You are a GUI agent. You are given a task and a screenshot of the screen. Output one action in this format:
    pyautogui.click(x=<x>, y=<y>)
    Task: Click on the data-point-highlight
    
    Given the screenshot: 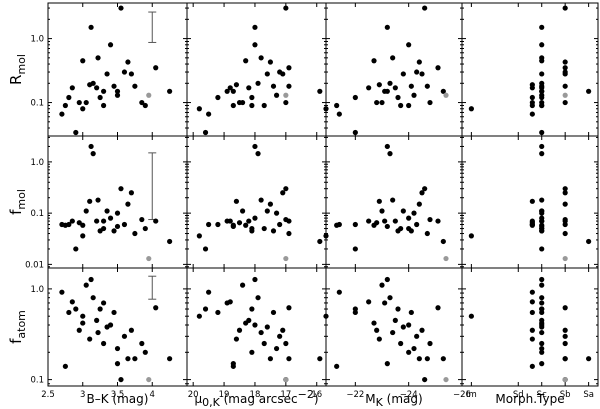 What is the action you would take?
    pyautogui.click(x=286, y=95)
    